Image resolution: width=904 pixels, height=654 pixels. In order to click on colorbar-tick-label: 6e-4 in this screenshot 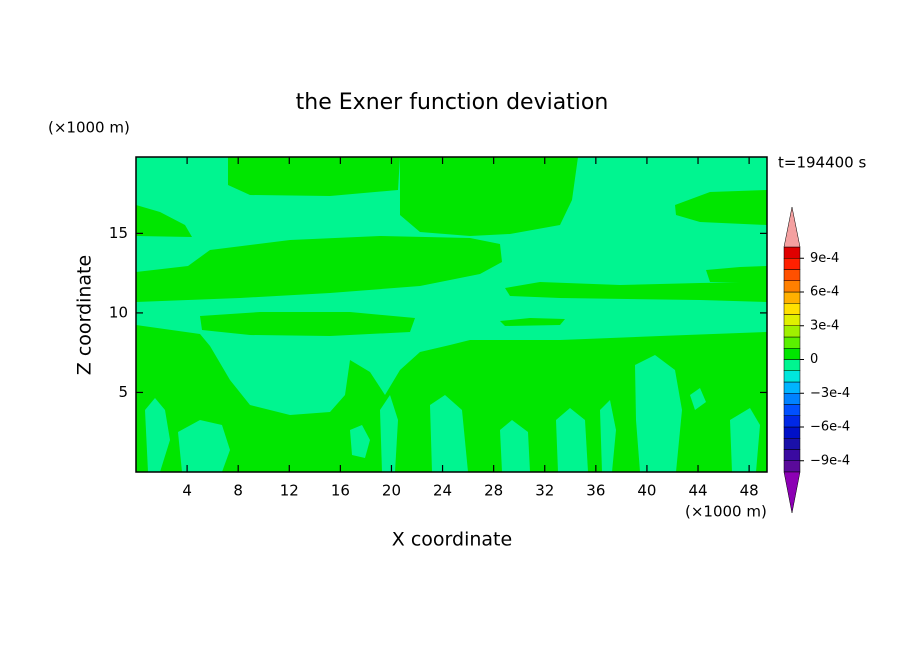, I will do `click(824, 292)`.